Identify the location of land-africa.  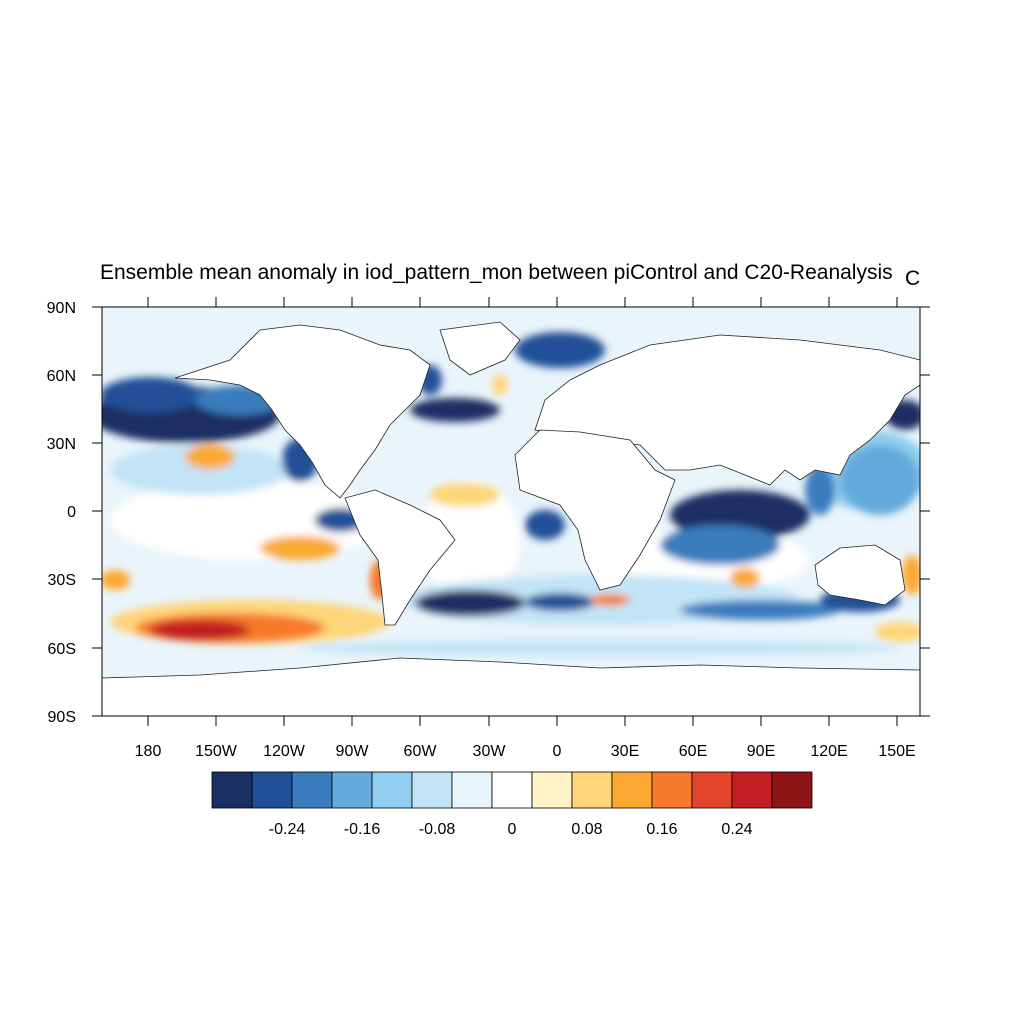
(595, 510).